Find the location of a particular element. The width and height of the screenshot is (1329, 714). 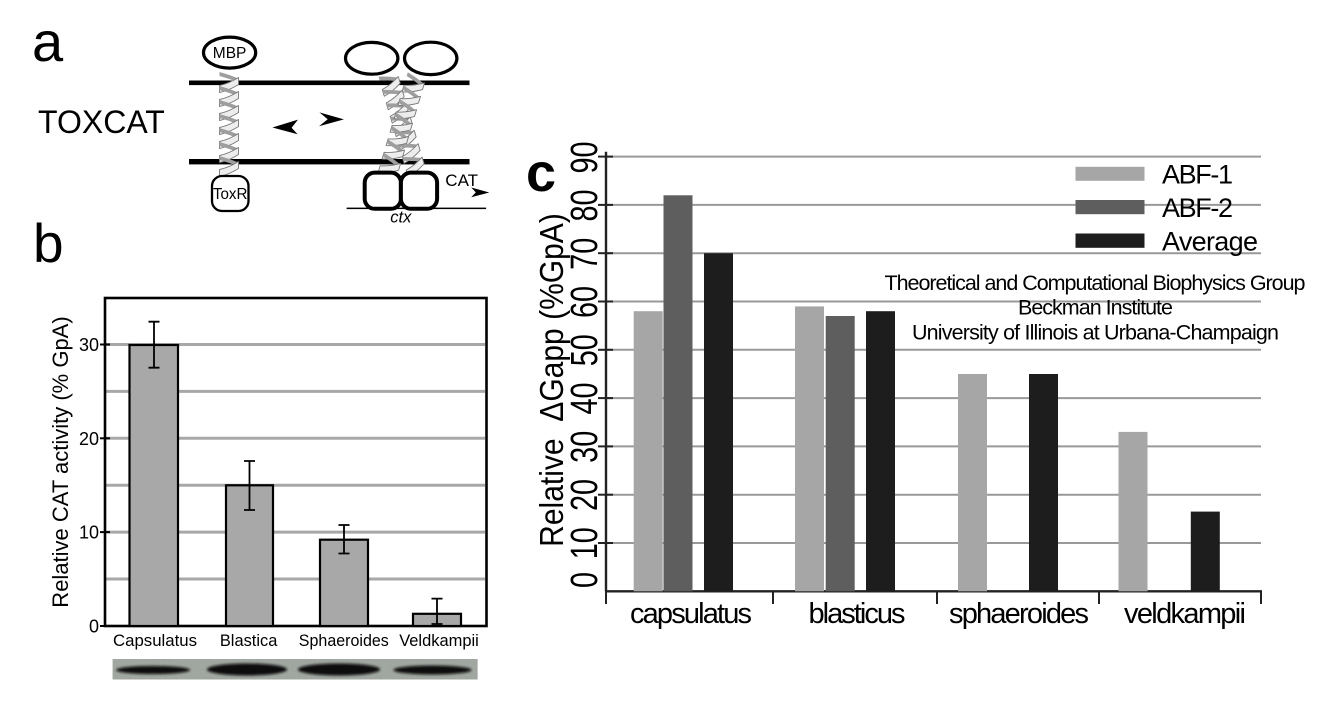

svg-text: CAT is located at coordinates (461, 180).